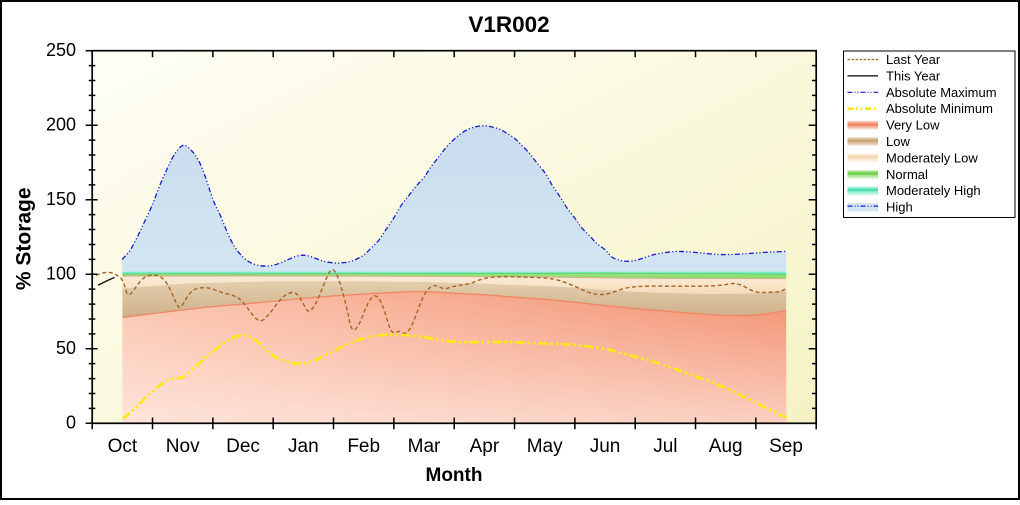 The height and width of the screenshot is (505, 1020). Describe the element at coordinates (61, 273) in the screenshot. I see `svg-text: 100` at that location.